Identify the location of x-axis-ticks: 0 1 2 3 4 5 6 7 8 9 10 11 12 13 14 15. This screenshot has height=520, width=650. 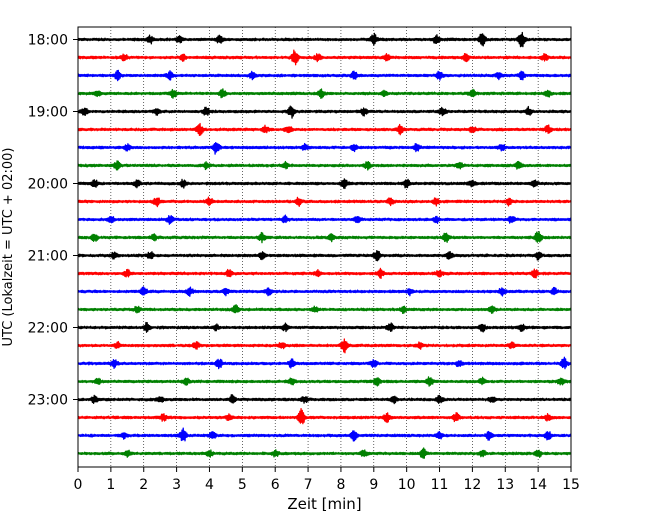
(327, 480).